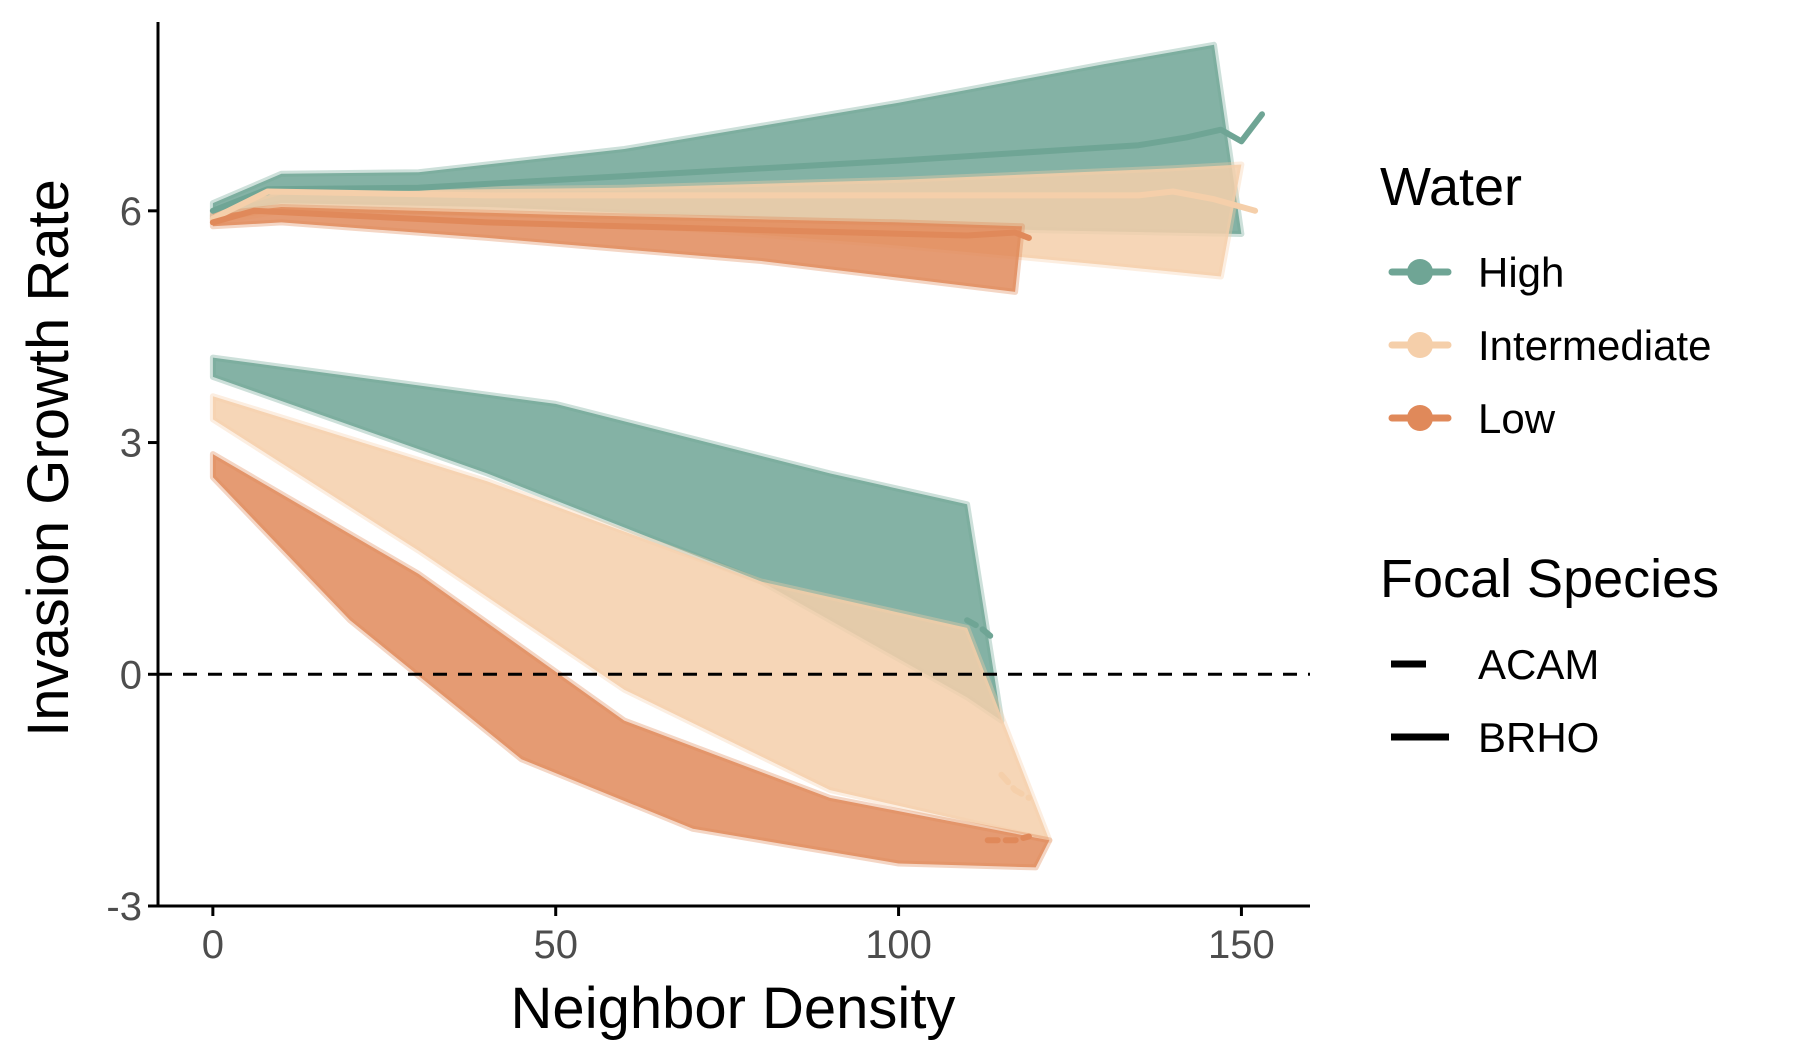 This screenshot has height=1055, width=1800. Describe the element at coordinates (124, 907) in the screenshot. I see `y-tick-label: -3` at that location.